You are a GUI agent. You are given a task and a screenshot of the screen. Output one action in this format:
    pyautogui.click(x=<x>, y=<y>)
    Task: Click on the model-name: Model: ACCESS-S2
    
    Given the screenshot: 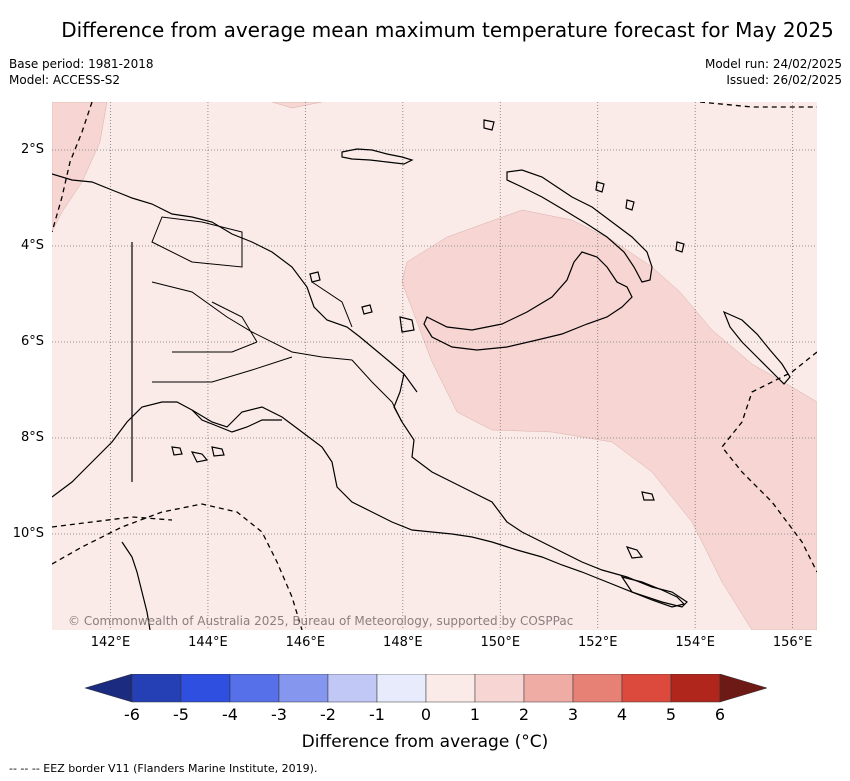 What is the action you would take?
    pyautogui.click(x=65, y=80)
    